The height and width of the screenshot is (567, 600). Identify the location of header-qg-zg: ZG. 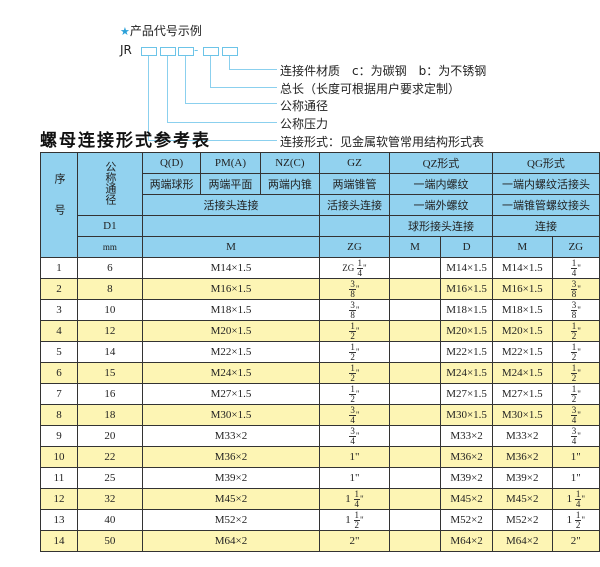
(575, 247).